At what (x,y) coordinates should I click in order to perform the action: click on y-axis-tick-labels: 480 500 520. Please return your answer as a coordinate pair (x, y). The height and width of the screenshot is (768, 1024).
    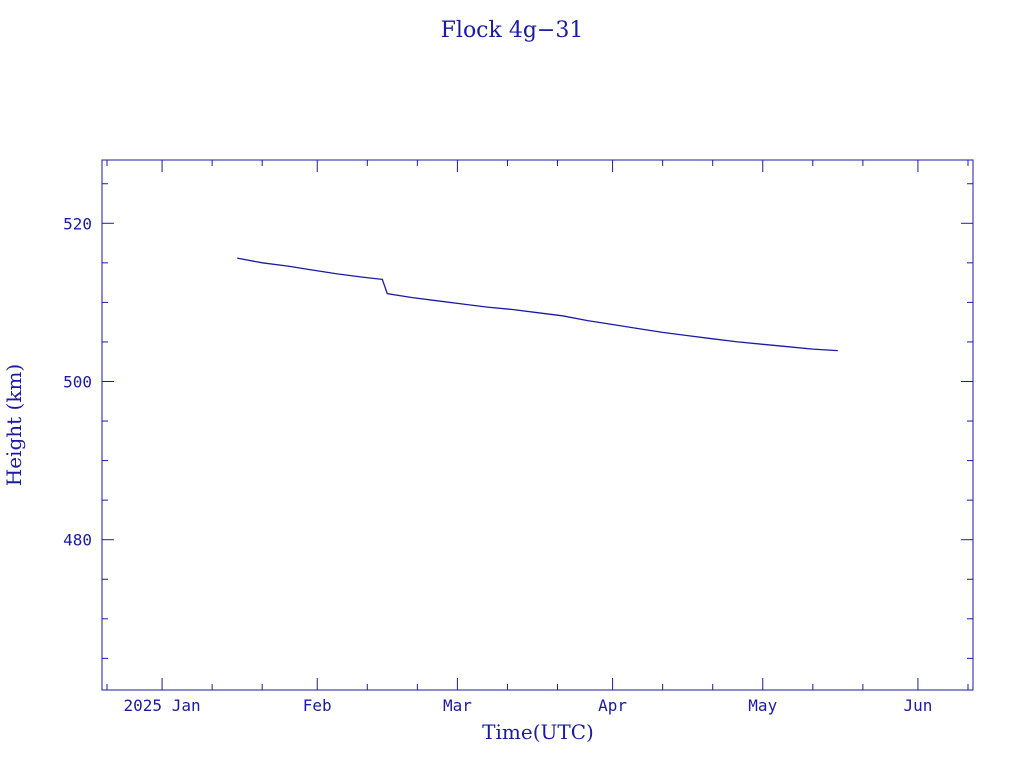
    Looking at the image, I should click on (77, 381).